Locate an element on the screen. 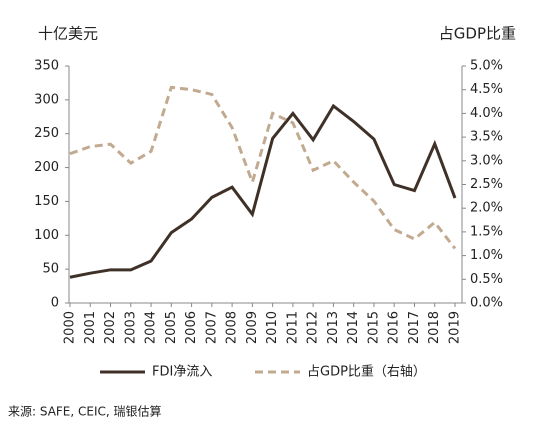  legend-label: 占GDP比重（右轴） is located at coordinates (366, 372).